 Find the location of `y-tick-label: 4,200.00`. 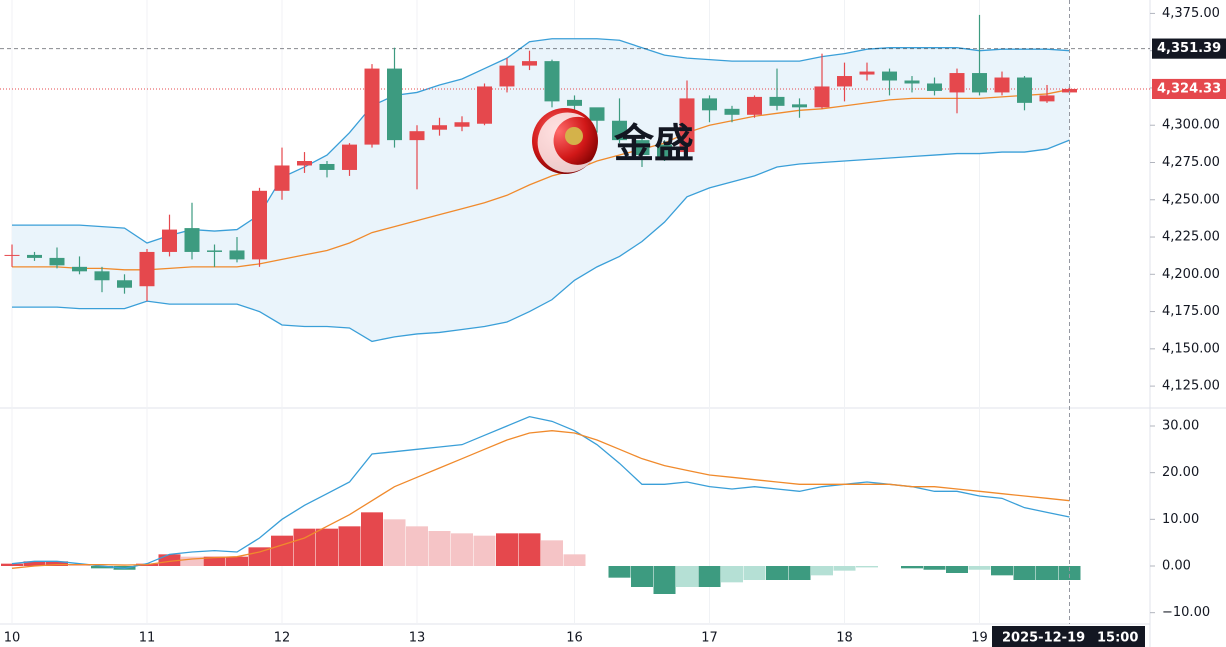

y-tick-label: 4,200.00 is located at coordinates (1191, 274).